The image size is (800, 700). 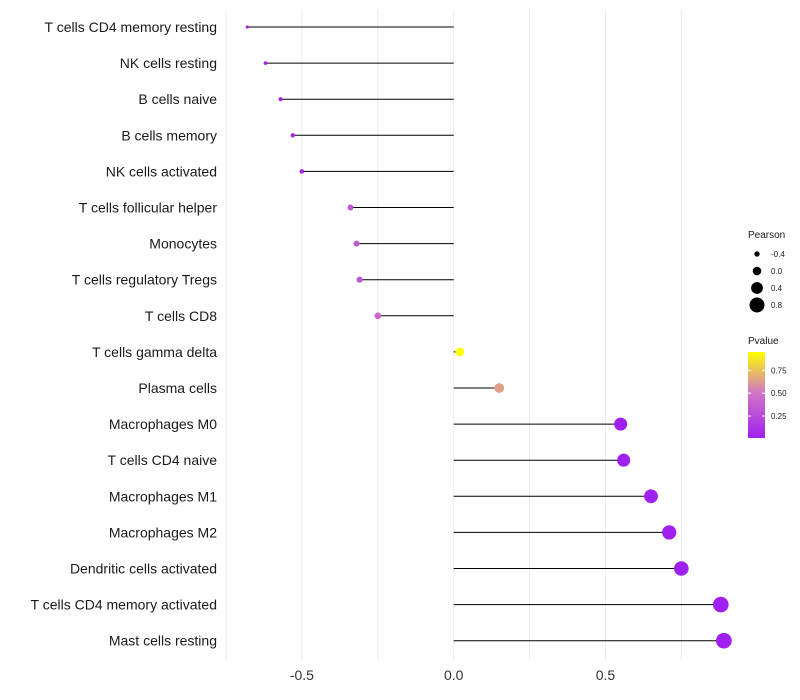 I want to click on size-legend: Pearson -0.4 0.0 0.4 0.8, so click(x=766, y=271).